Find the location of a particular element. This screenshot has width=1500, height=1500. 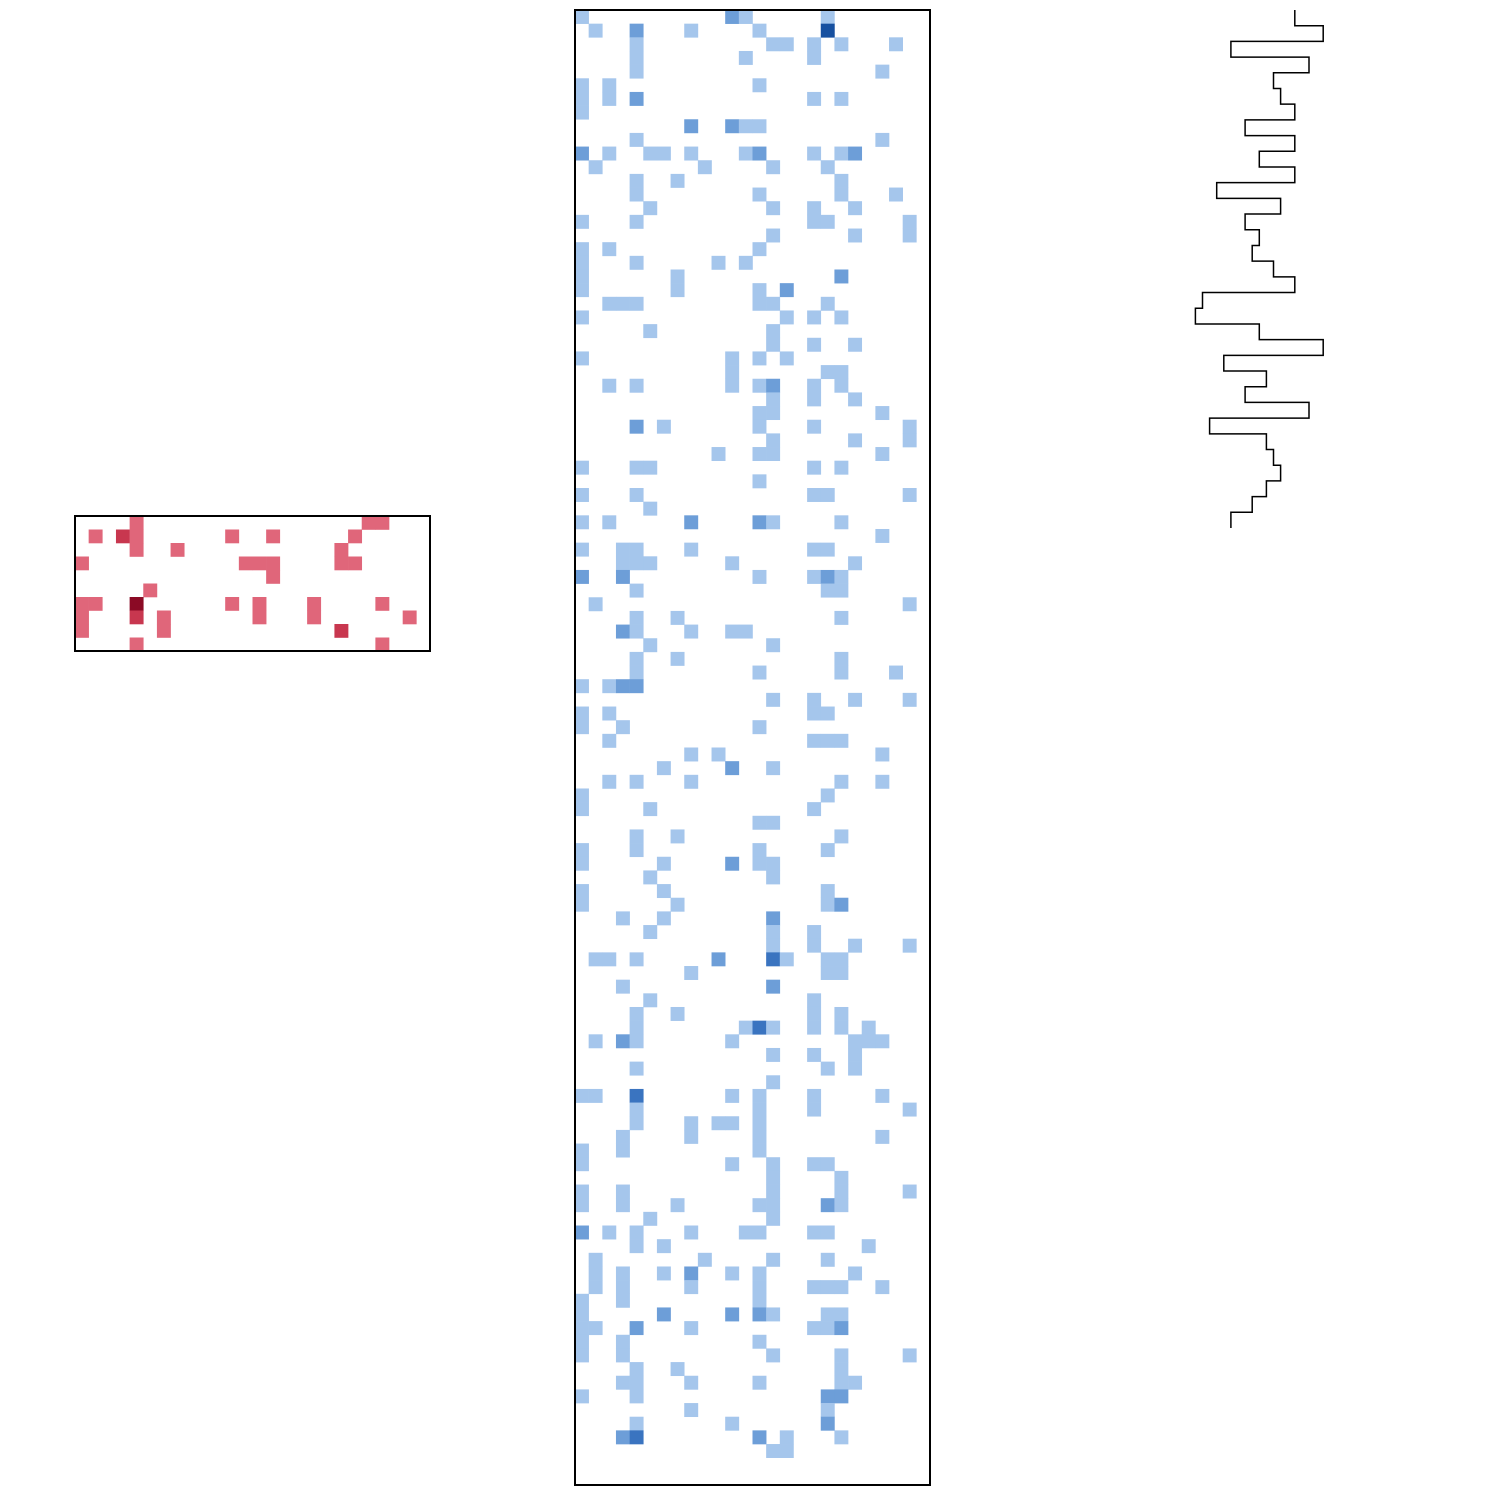

step-profile-line is located at coordinates (1259, 269).